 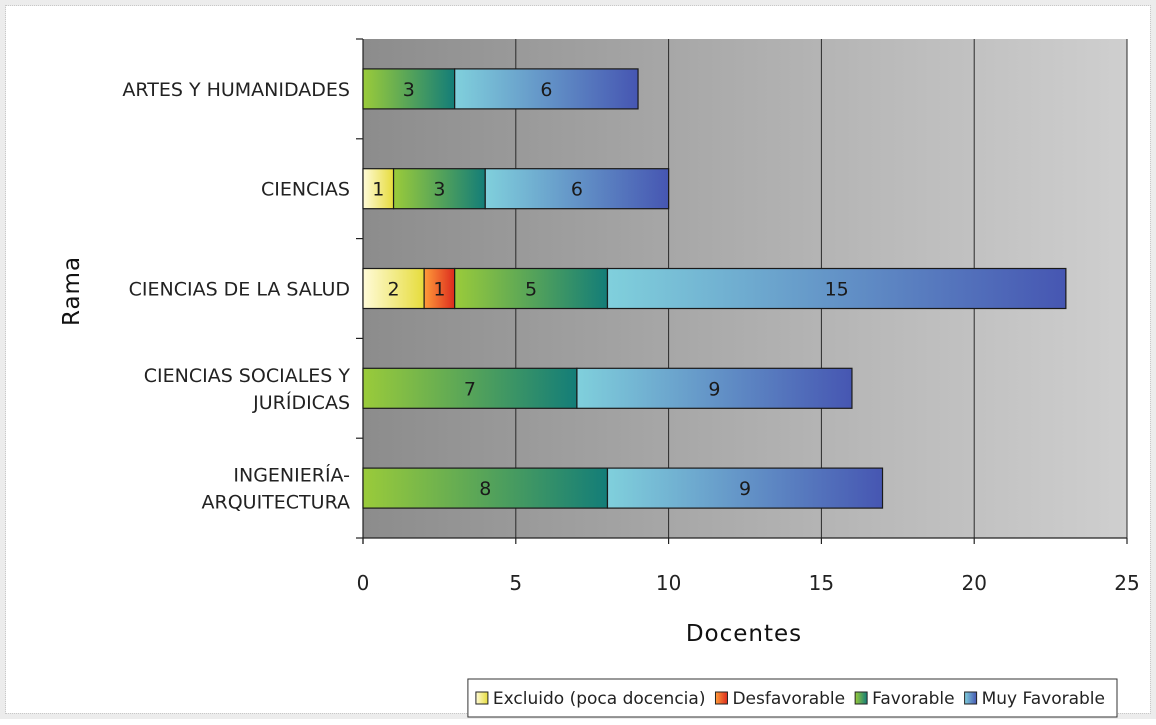 I want to click on legend-entry: Excluido (poca docencia), so click(x=599, y=699).